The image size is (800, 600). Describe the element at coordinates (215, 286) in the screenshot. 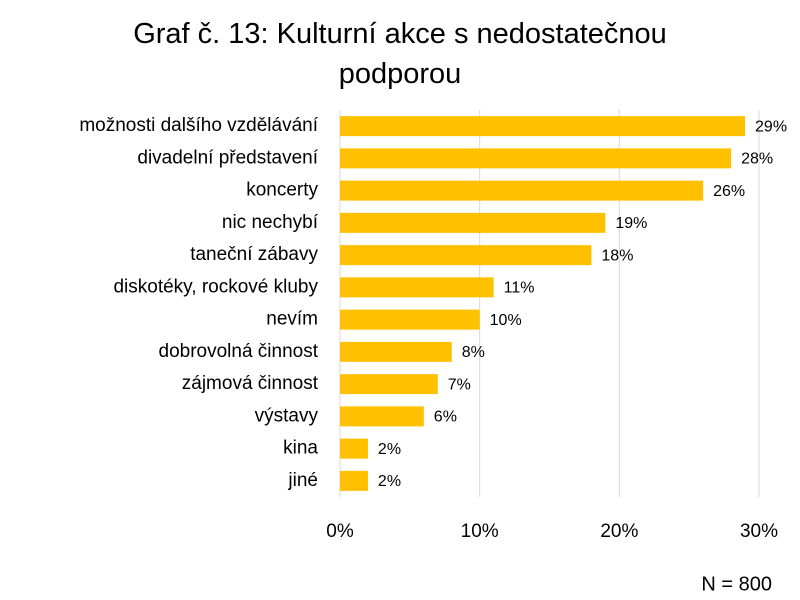

I see `y-tick-label: diskotéky, rockové kluby` at that location.